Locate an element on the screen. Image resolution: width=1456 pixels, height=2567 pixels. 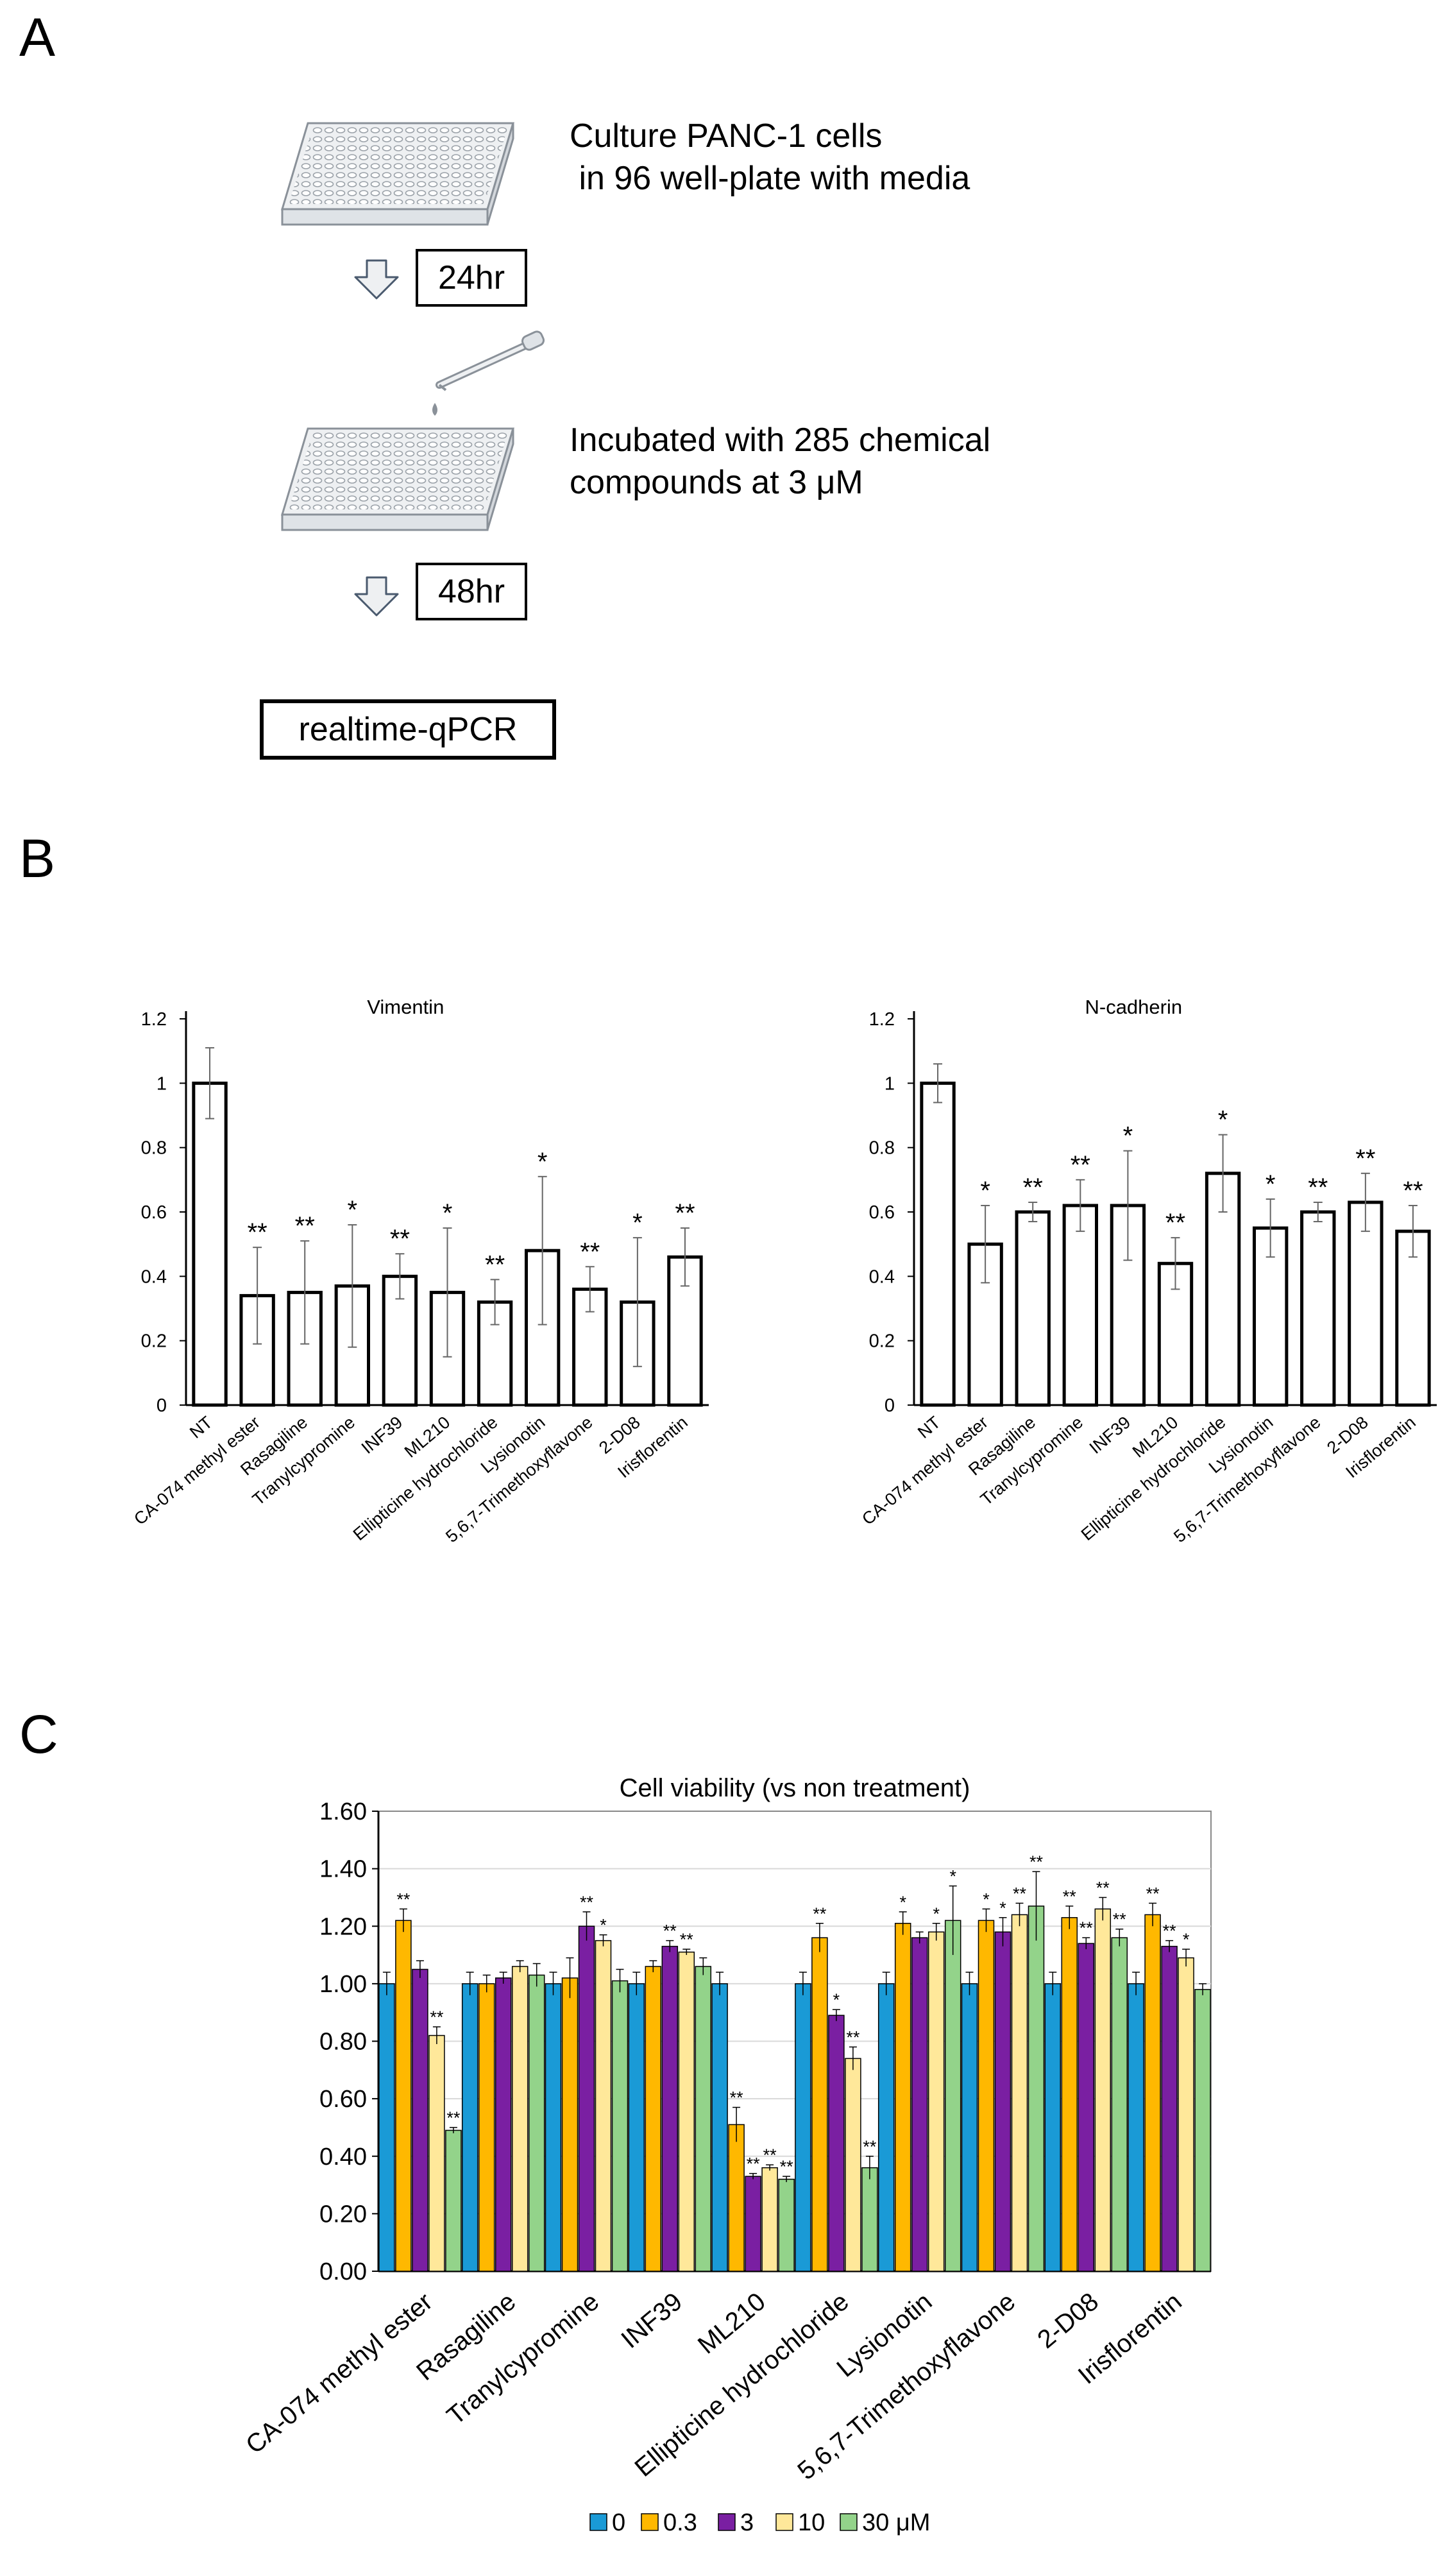
qpcr-box: realtime-qPCR is located at coordinates (408, 729).